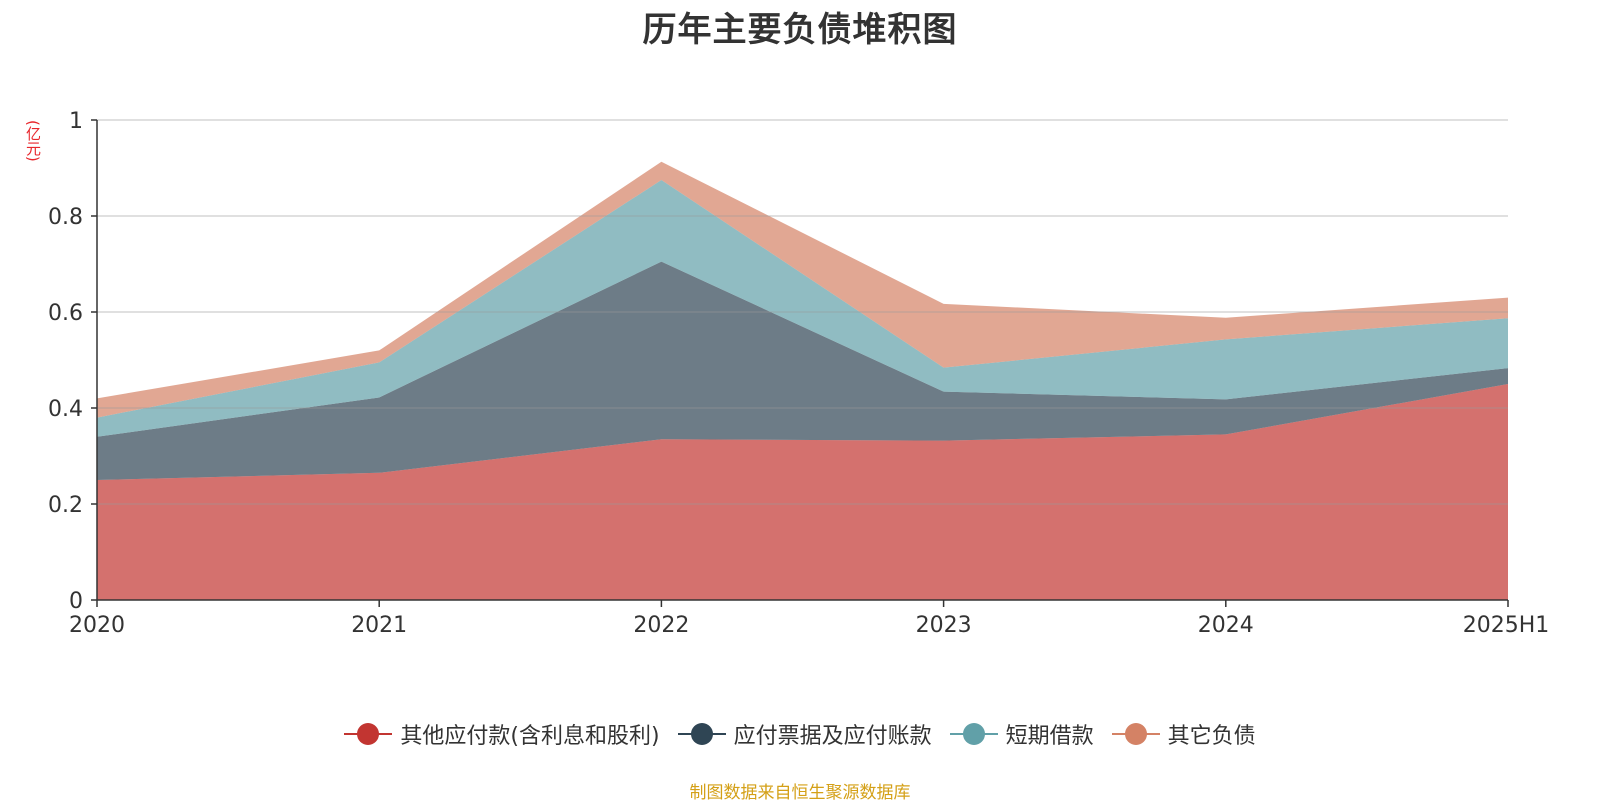  I want to click on legend-item-other-liabilities: 其它负债, so click(1183, 734).